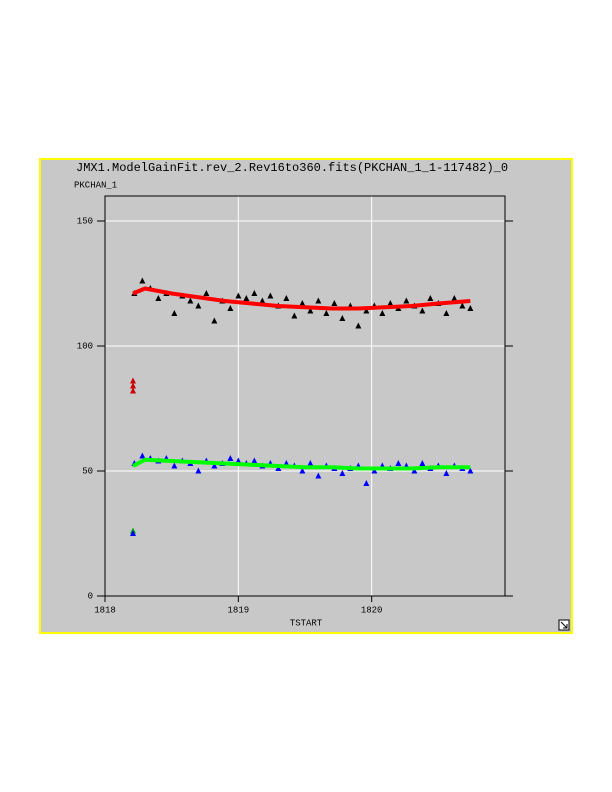 The width and height of the screenshot is (612, 792). Describe the element at coordinates (564, 625) in the screenshot. I see `resize-icon` at that location.